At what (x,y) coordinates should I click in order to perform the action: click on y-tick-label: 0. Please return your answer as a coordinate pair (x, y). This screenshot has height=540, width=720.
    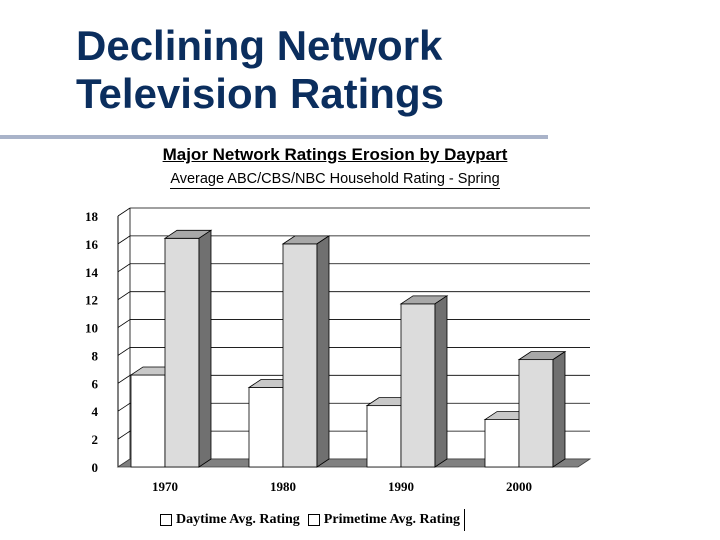
    Looking at the image, I should click on (95, 467).